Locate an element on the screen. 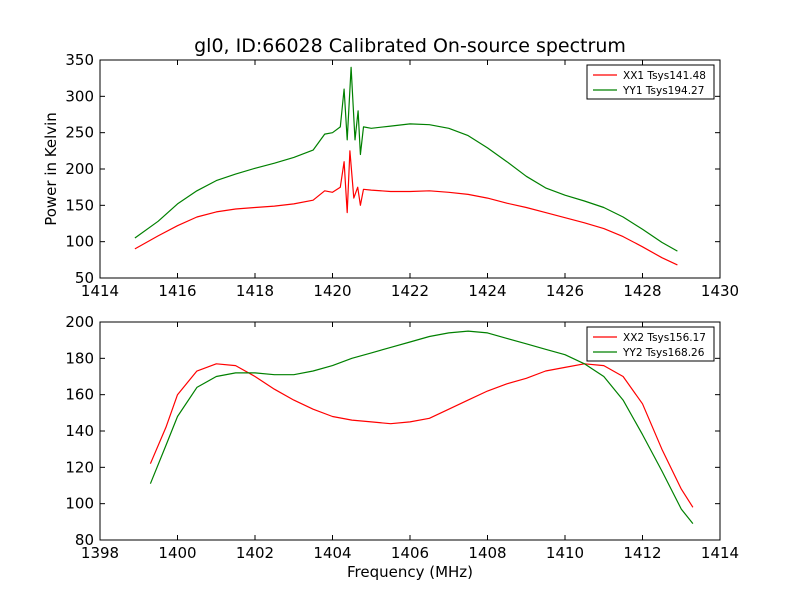 The width and height of the screenshot is (800, 600). x-tick-label: 1400 is located at coordinates (177, 553).